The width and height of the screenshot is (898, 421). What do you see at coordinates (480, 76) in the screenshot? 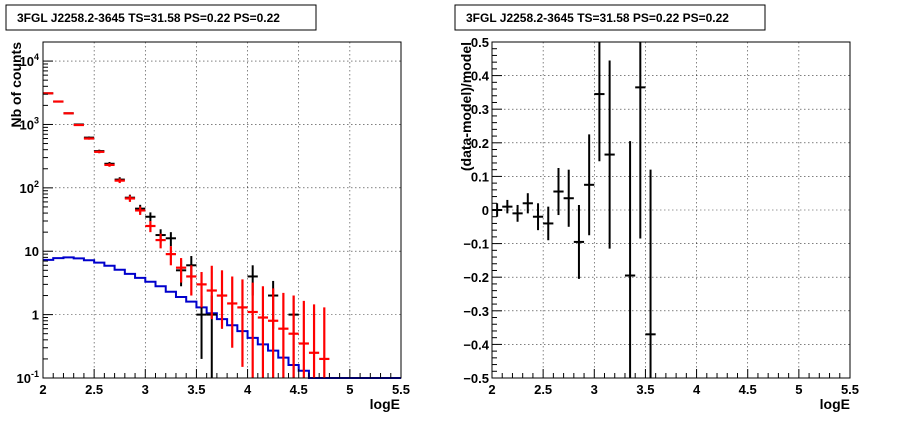
I see `right-y-tick-label: 0.4` at bounding box center [480, 76].